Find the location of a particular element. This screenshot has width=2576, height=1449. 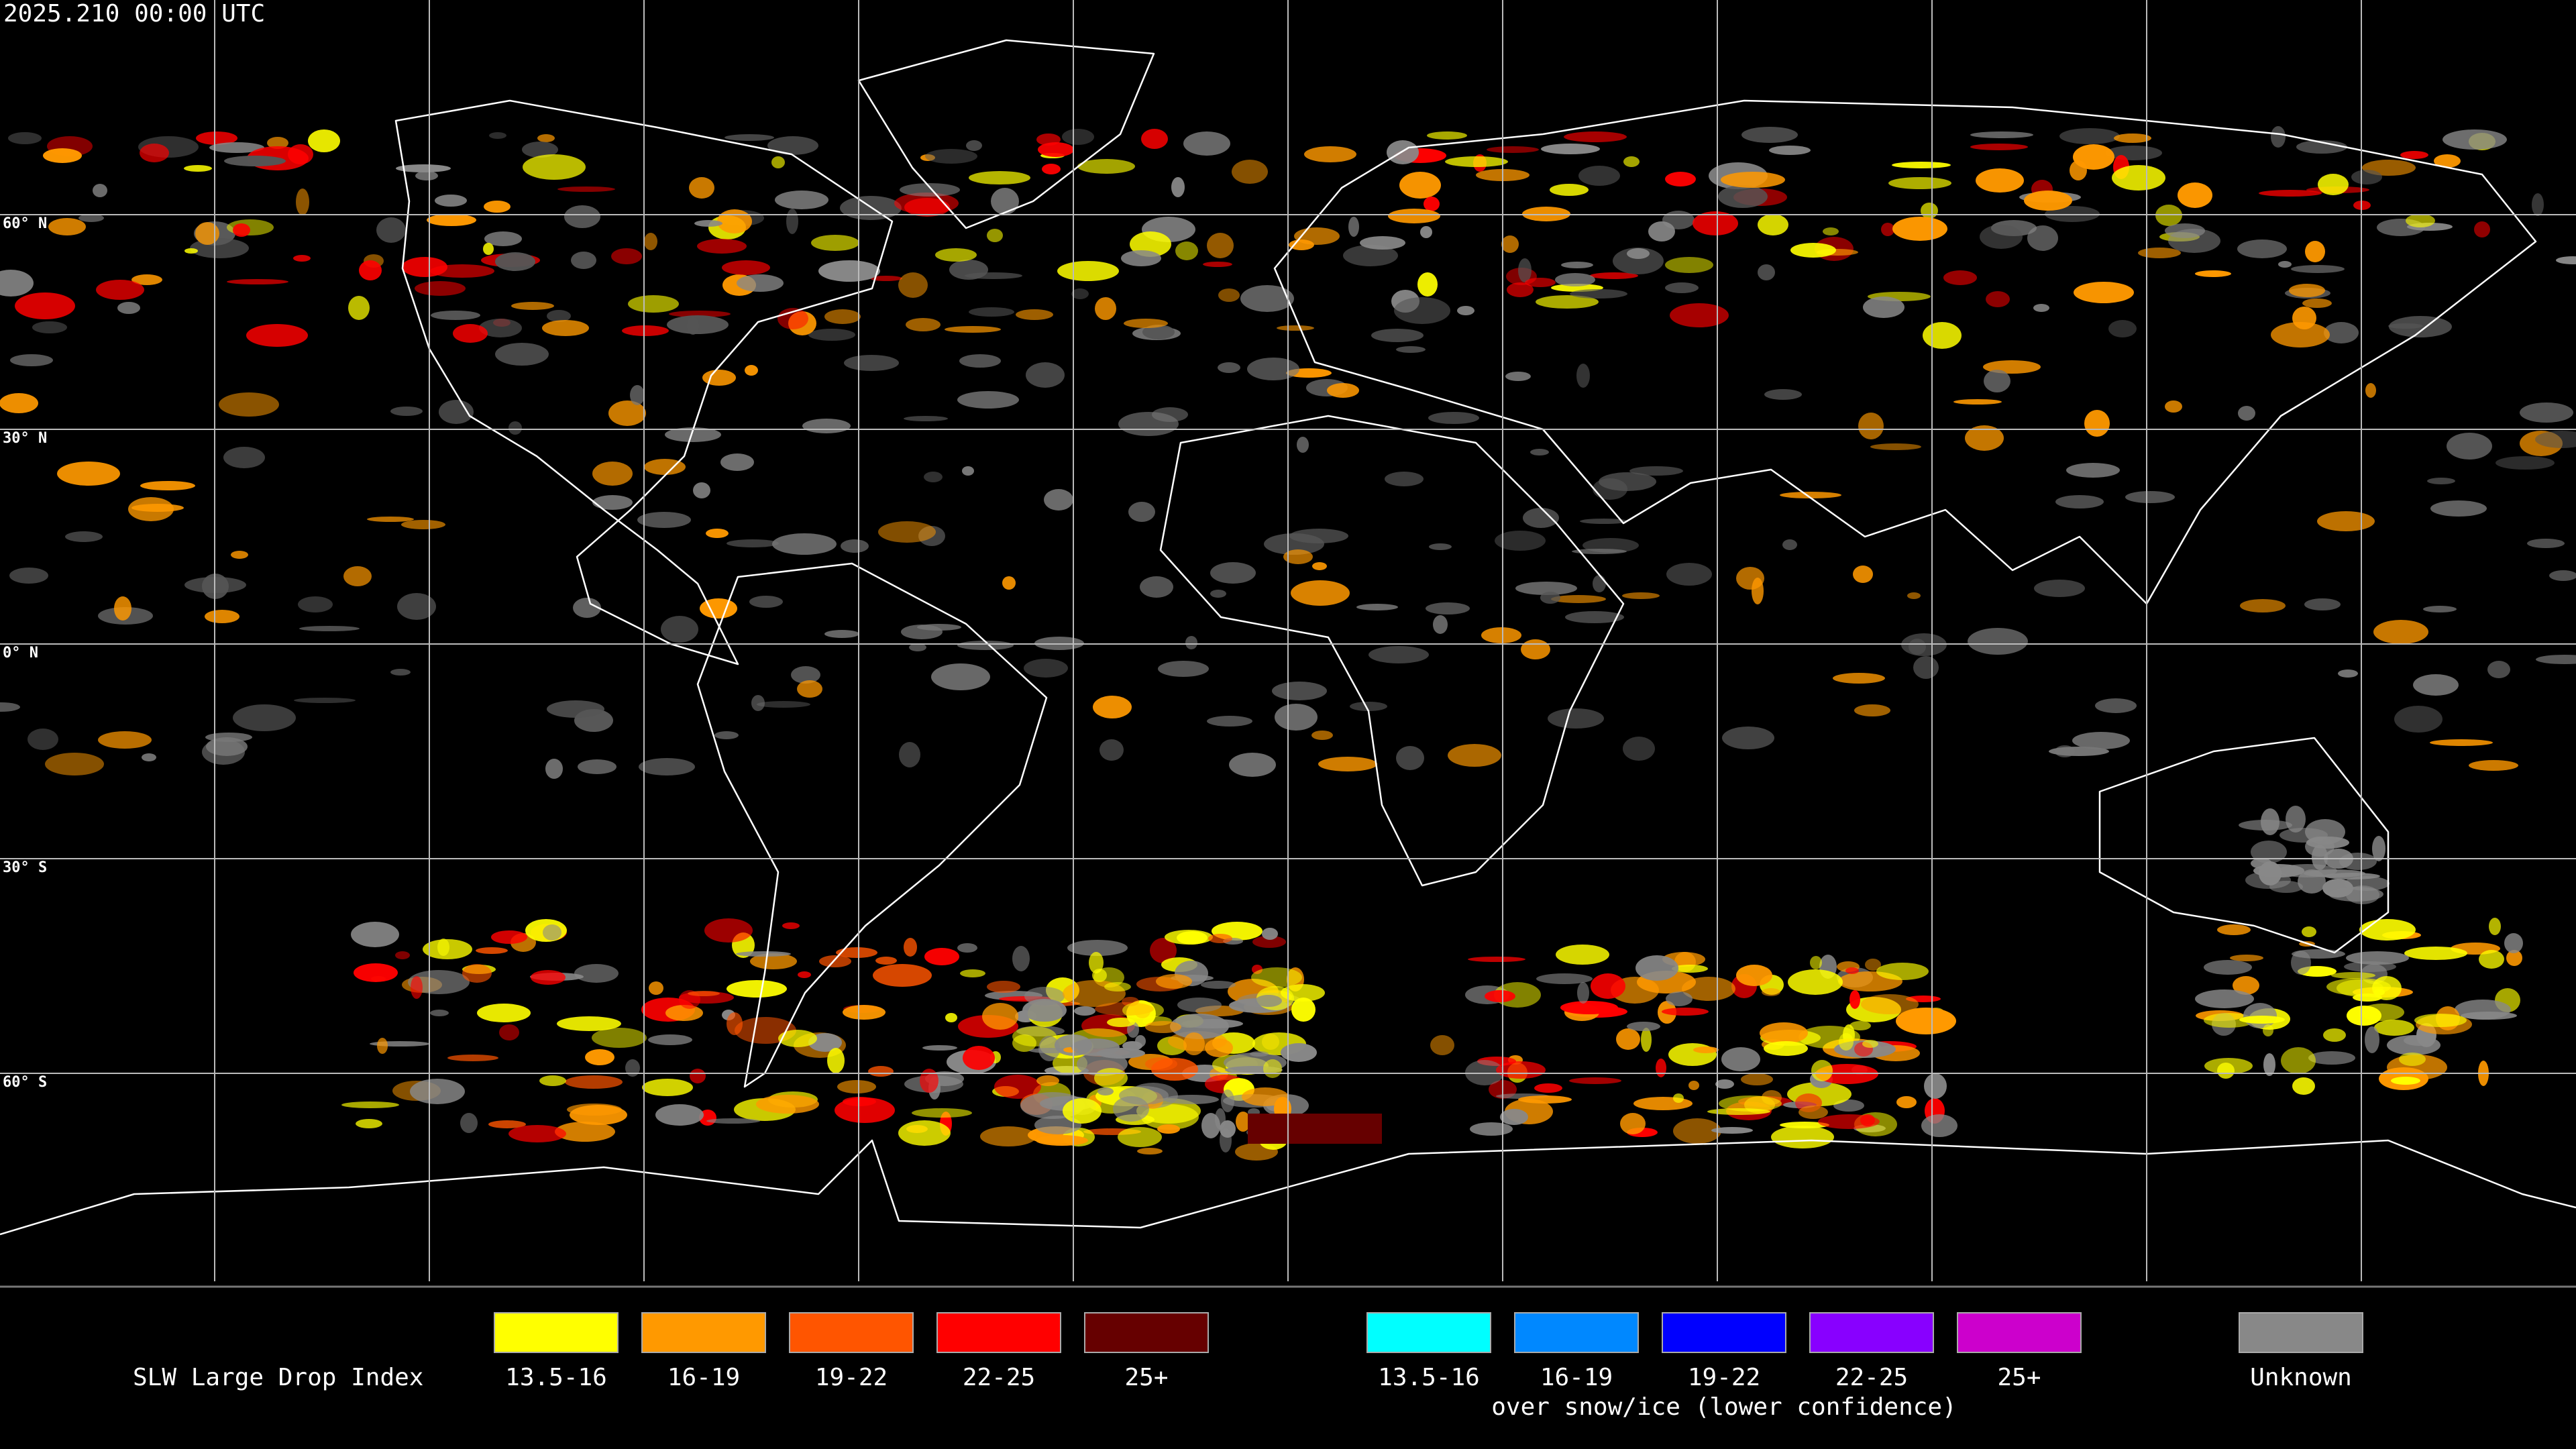

coast-greenland is located at coordinates (1006, 134).